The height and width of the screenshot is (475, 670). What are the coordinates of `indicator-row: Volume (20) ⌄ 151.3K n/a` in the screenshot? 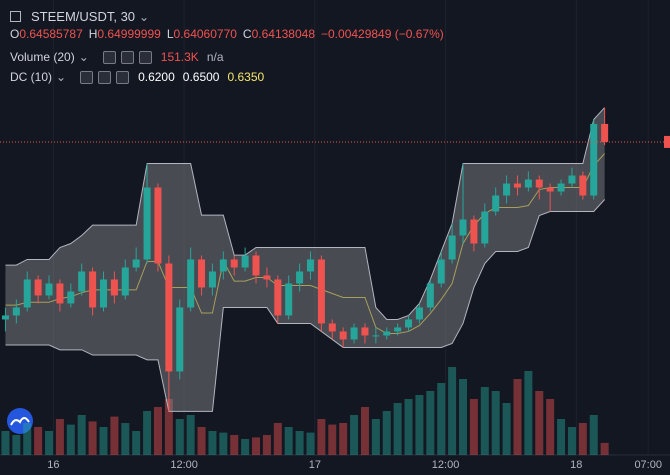 It's located at (117, 57).